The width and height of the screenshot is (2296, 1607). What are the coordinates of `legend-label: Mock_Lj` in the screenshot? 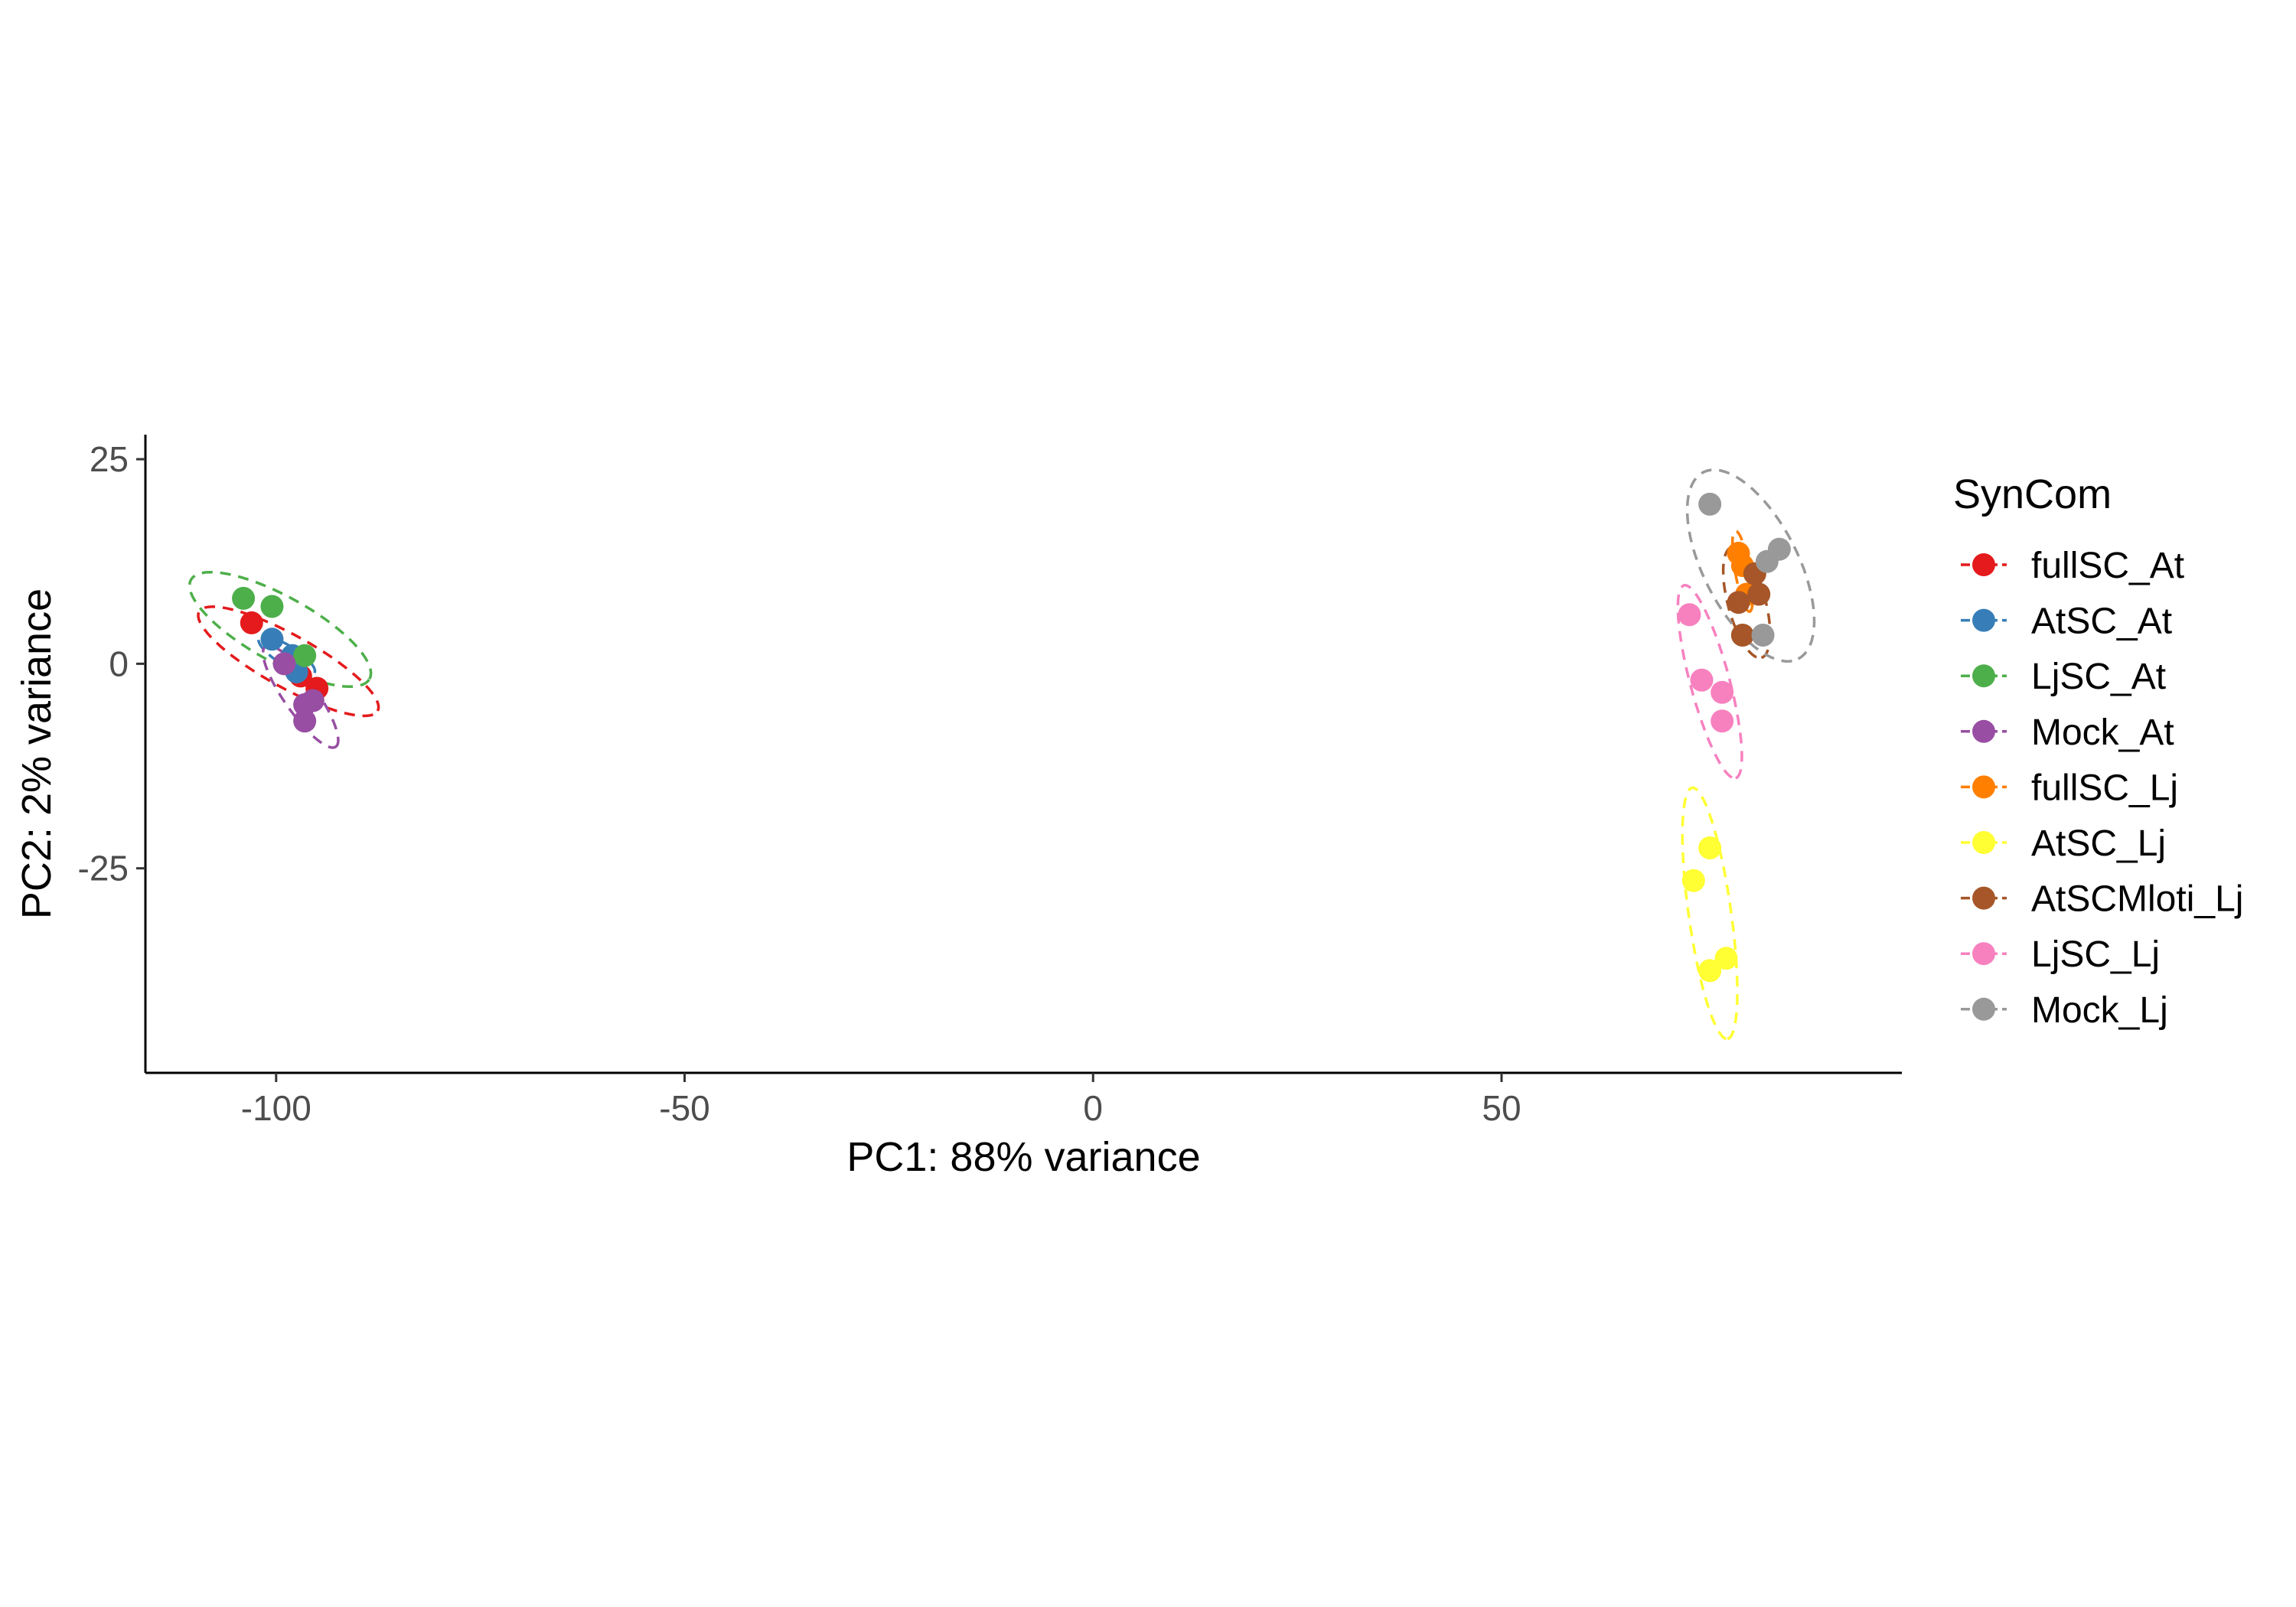 It's located at (2099, 1011).